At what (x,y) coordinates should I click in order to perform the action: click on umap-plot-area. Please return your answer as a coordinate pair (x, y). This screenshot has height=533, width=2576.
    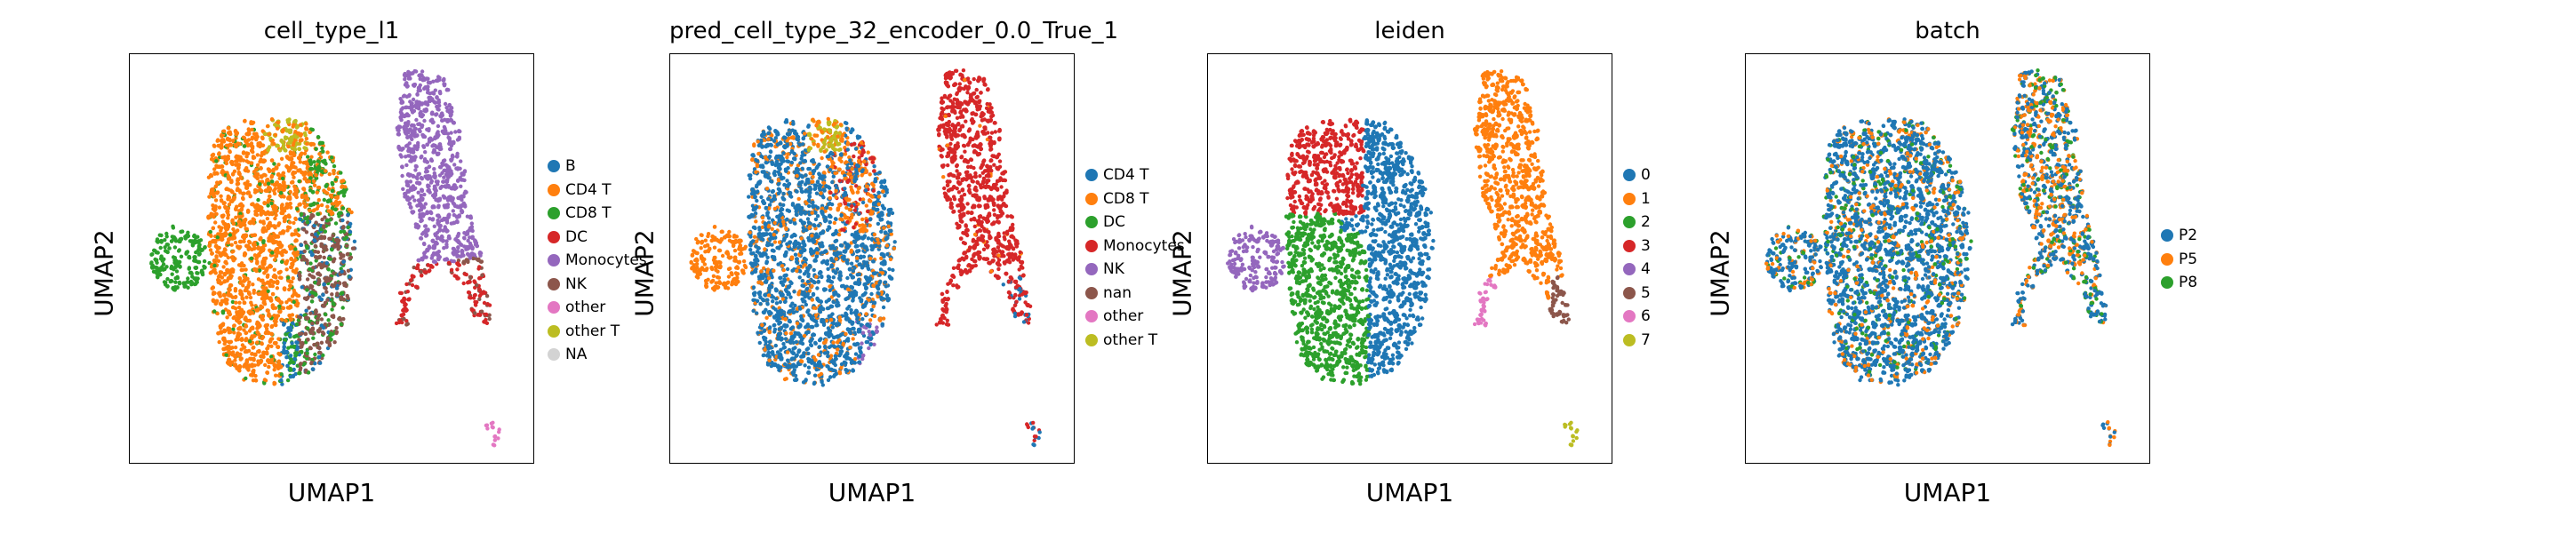
    Looking at the image, I should click on (331, 258).